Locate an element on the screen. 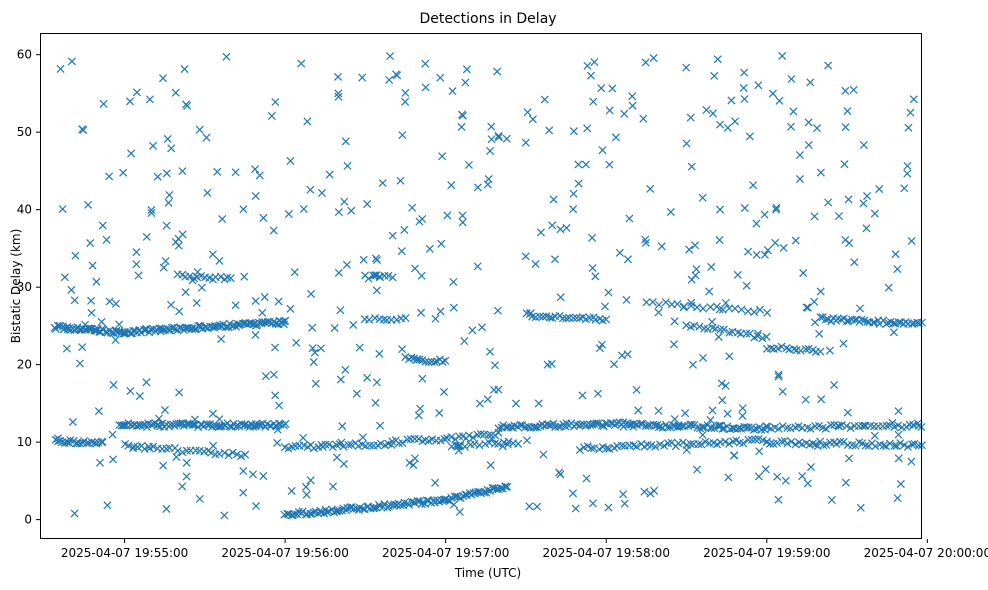 The height and width of the screenshot is (590, 988). y-tick-label: 40 is located at coordinates (24, 210).